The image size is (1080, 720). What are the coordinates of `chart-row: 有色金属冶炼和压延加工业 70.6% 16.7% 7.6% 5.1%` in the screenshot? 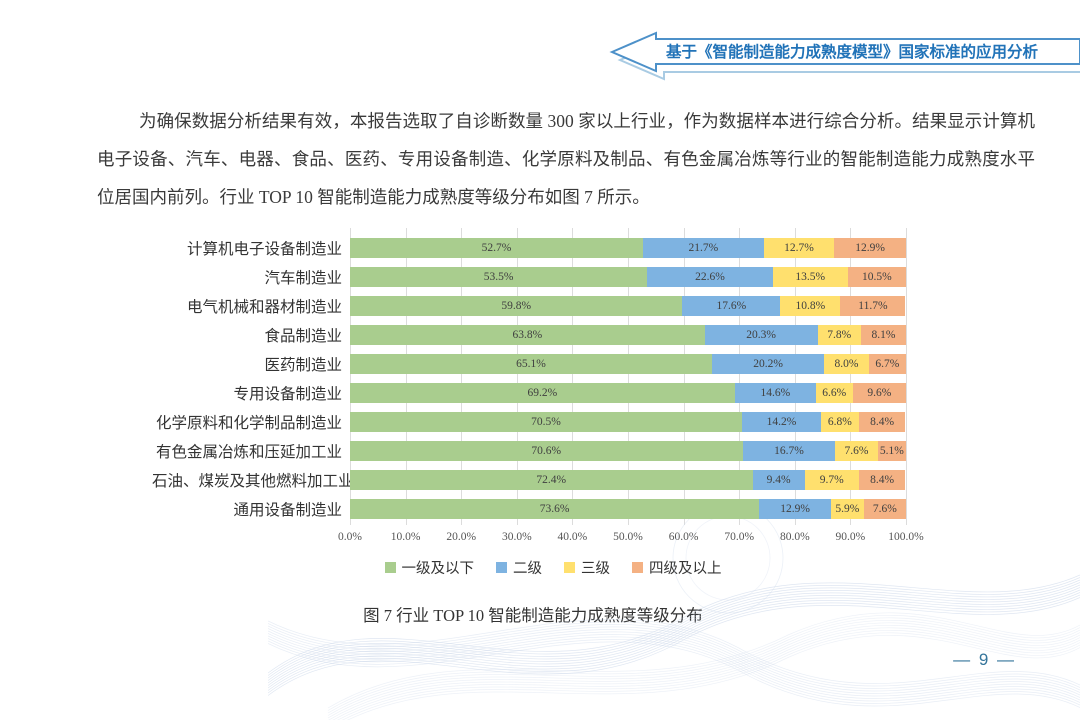 It's located at (533, 450).